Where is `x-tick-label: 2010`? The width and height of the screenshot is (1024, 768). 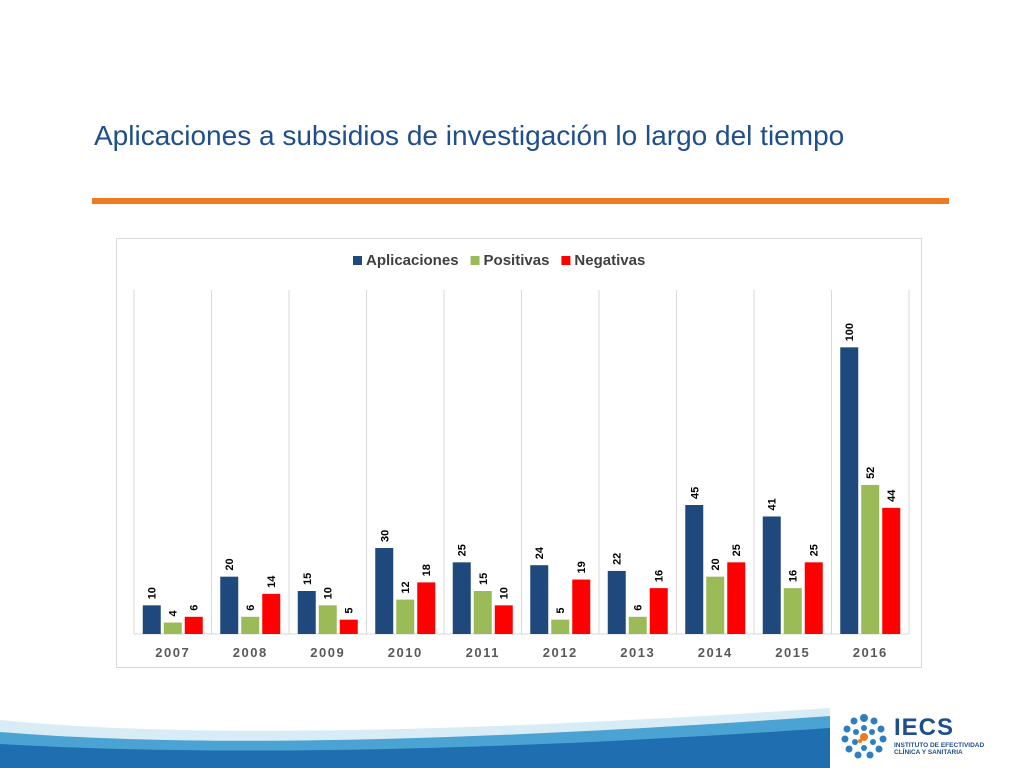 x-tick-label: 2010 is located at coordinates (405, 652).